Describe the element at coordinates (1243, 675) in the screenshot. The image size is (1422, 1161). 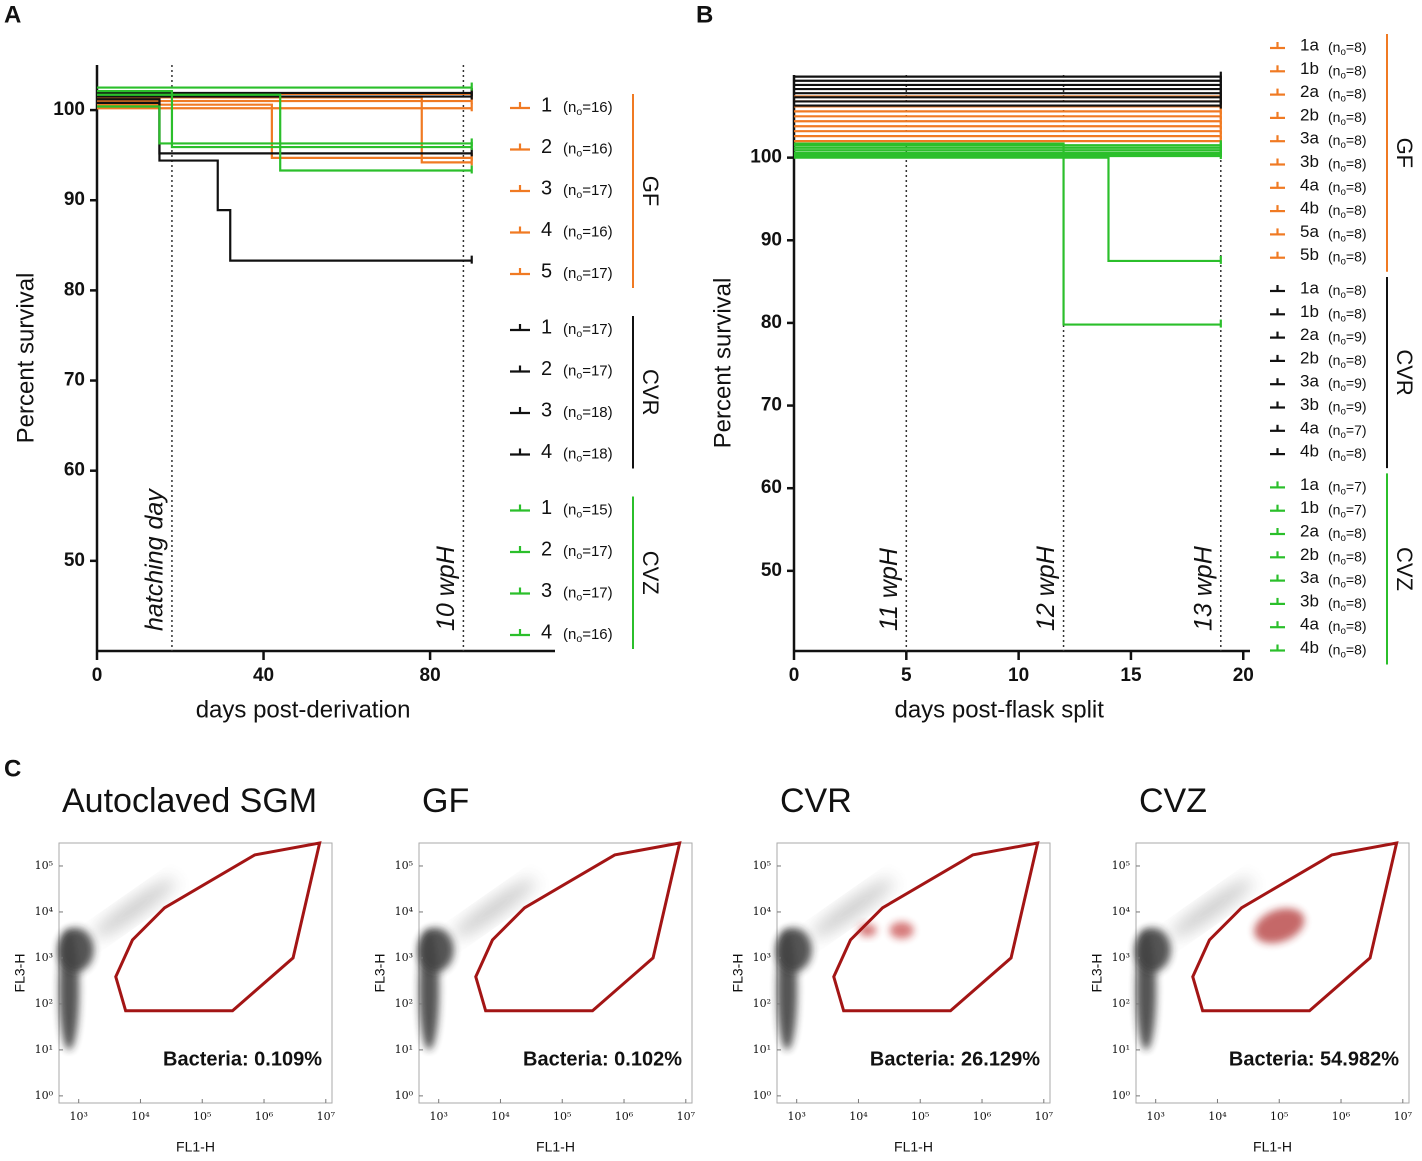
I see `x-tick-label: 20` at that location.